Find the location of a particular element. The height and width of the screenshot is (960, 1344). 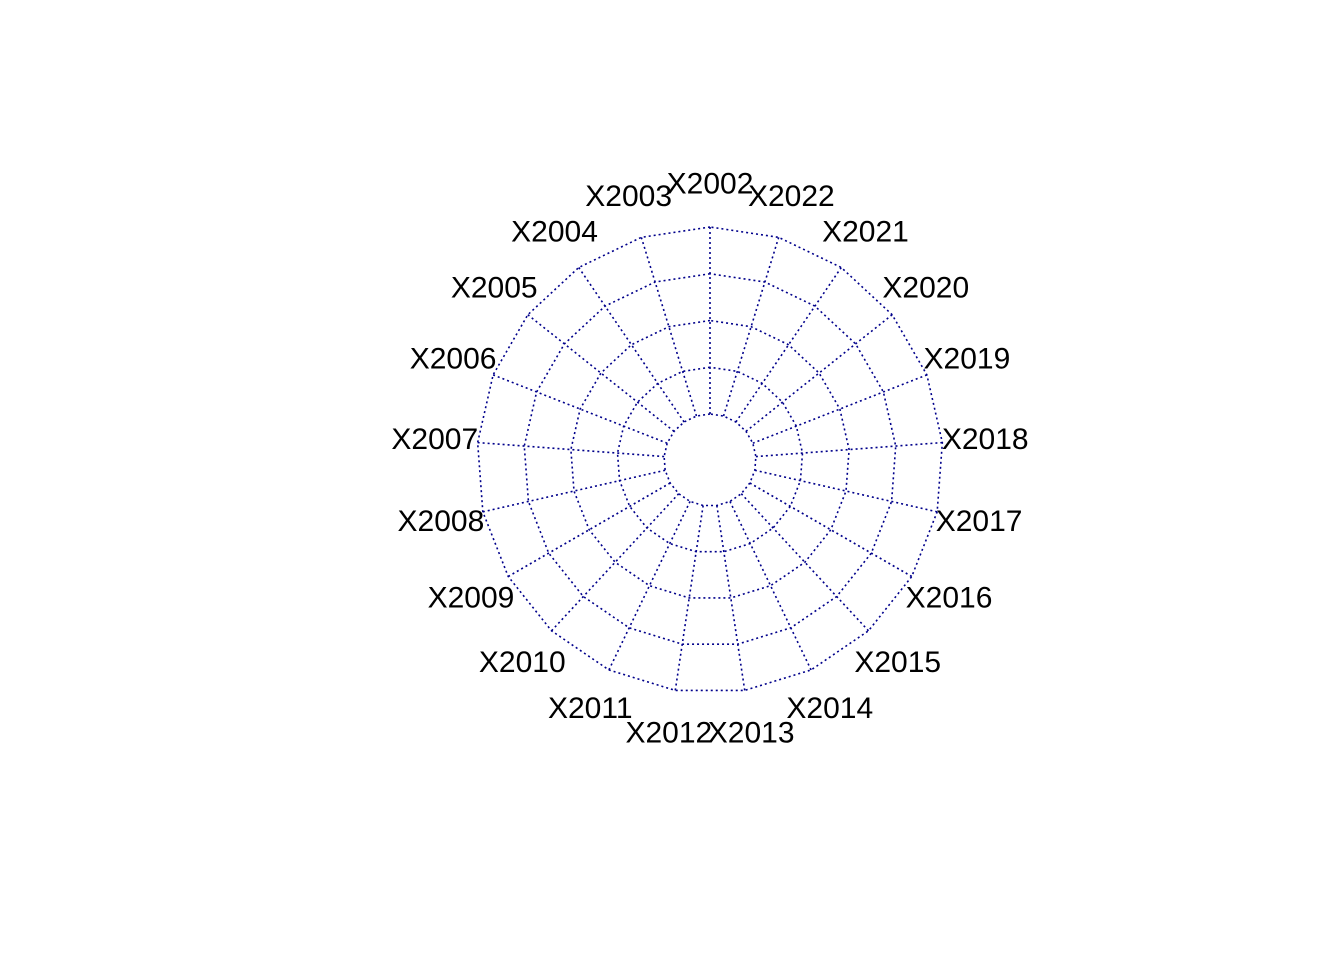

grid-spoke-x2014 is located at coordinates (770, 586).